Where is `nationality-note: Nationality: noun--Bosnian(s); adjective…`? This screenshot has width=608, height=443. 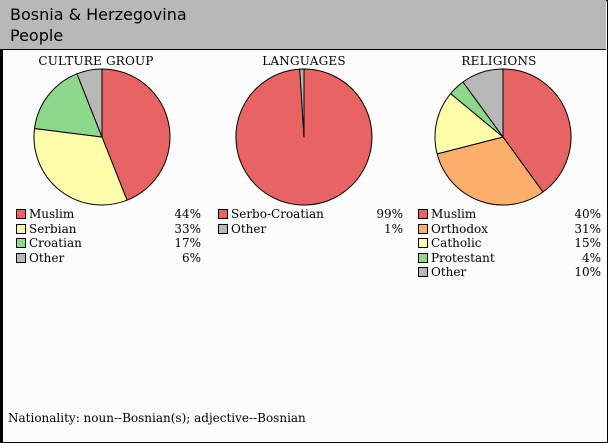 nationality-note: Nationality: noun--Bosnian(s); adjective… is located at coordinates (157, 418).